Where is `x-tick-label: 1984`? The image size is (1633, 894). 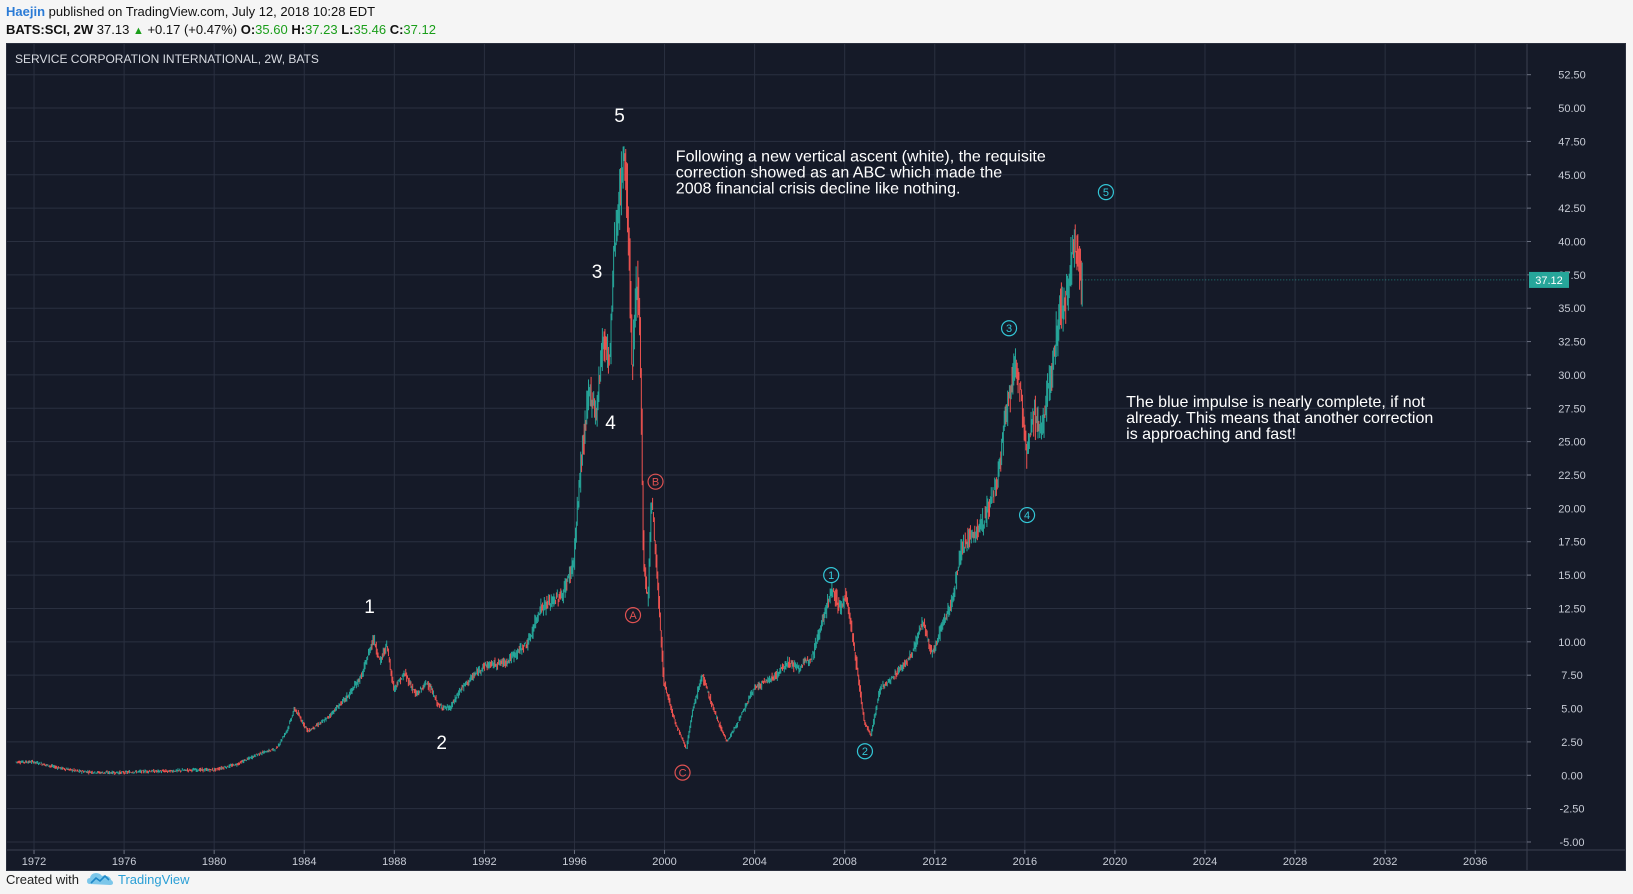
x-tick-label: 1984 is located at coordinates (304, 862).